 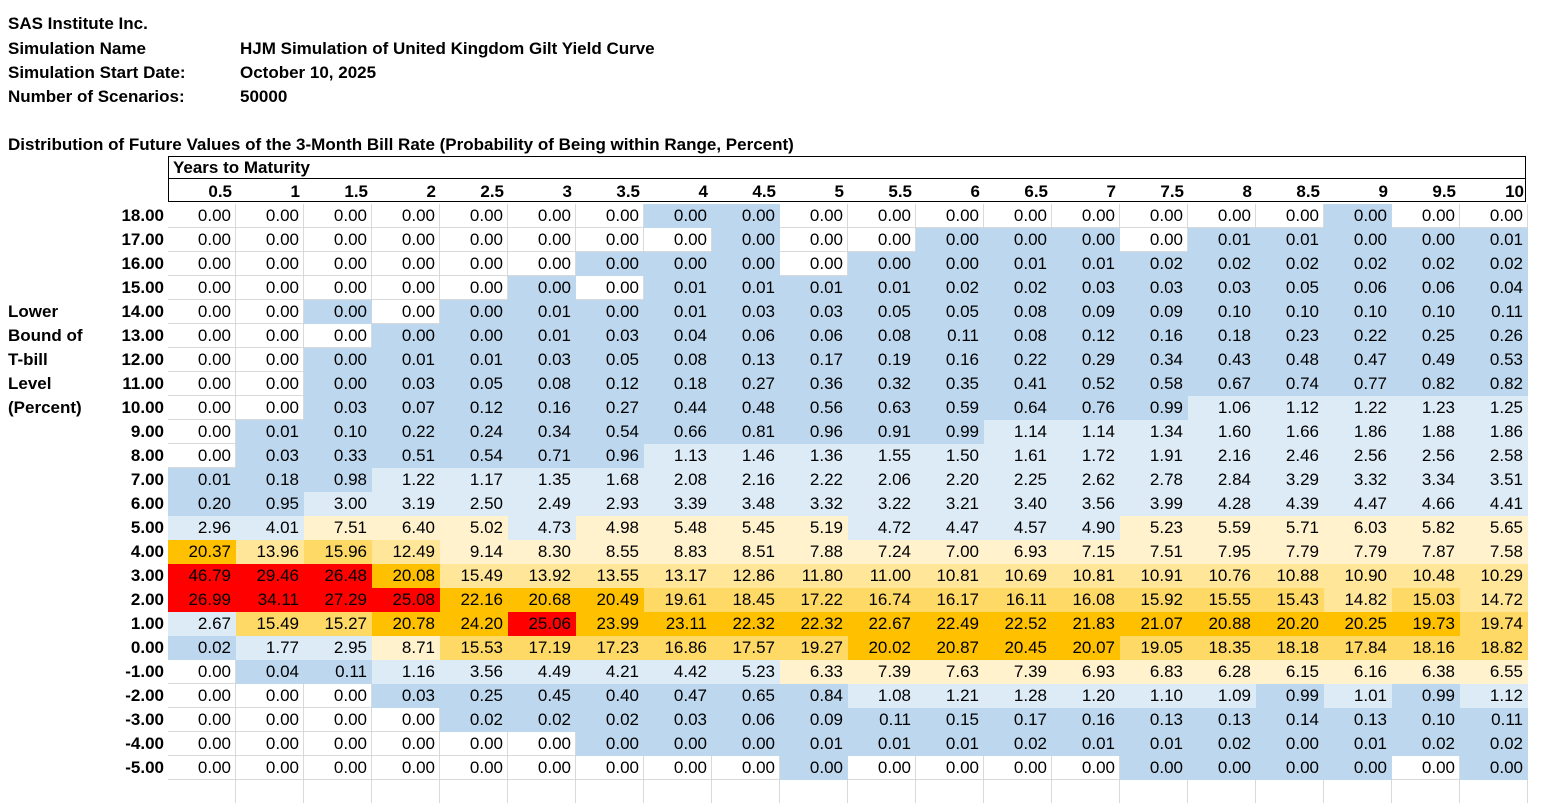 I want to click on table-cell: 0.10, so click(x=338, y=432).